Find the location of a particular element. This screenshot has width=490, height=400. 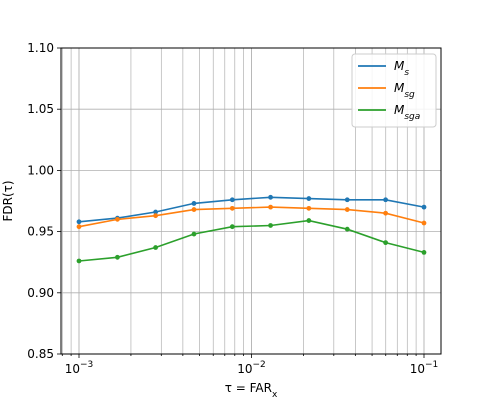

x-tick-label-exponent: −3 is located at coordinates (86, 365).